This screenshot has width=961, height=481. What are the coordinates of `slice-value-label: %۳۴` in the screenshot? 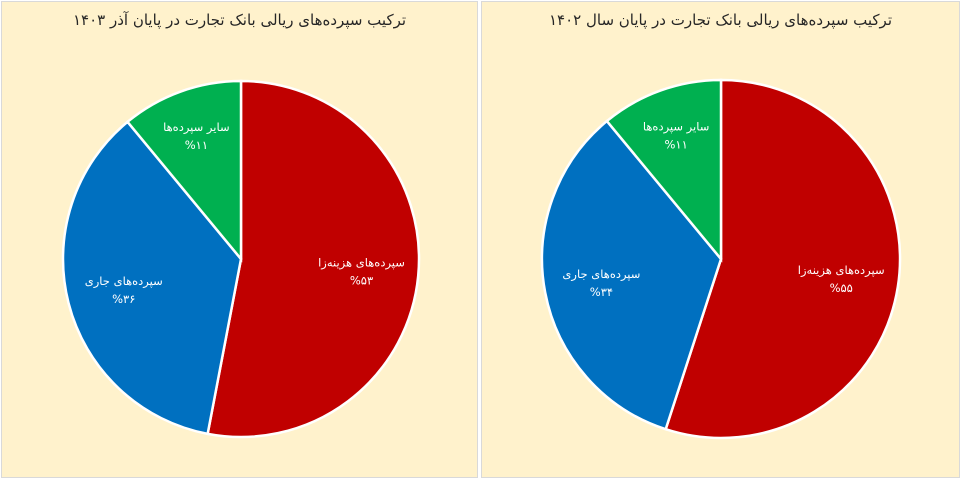 It's located at (601, 292).